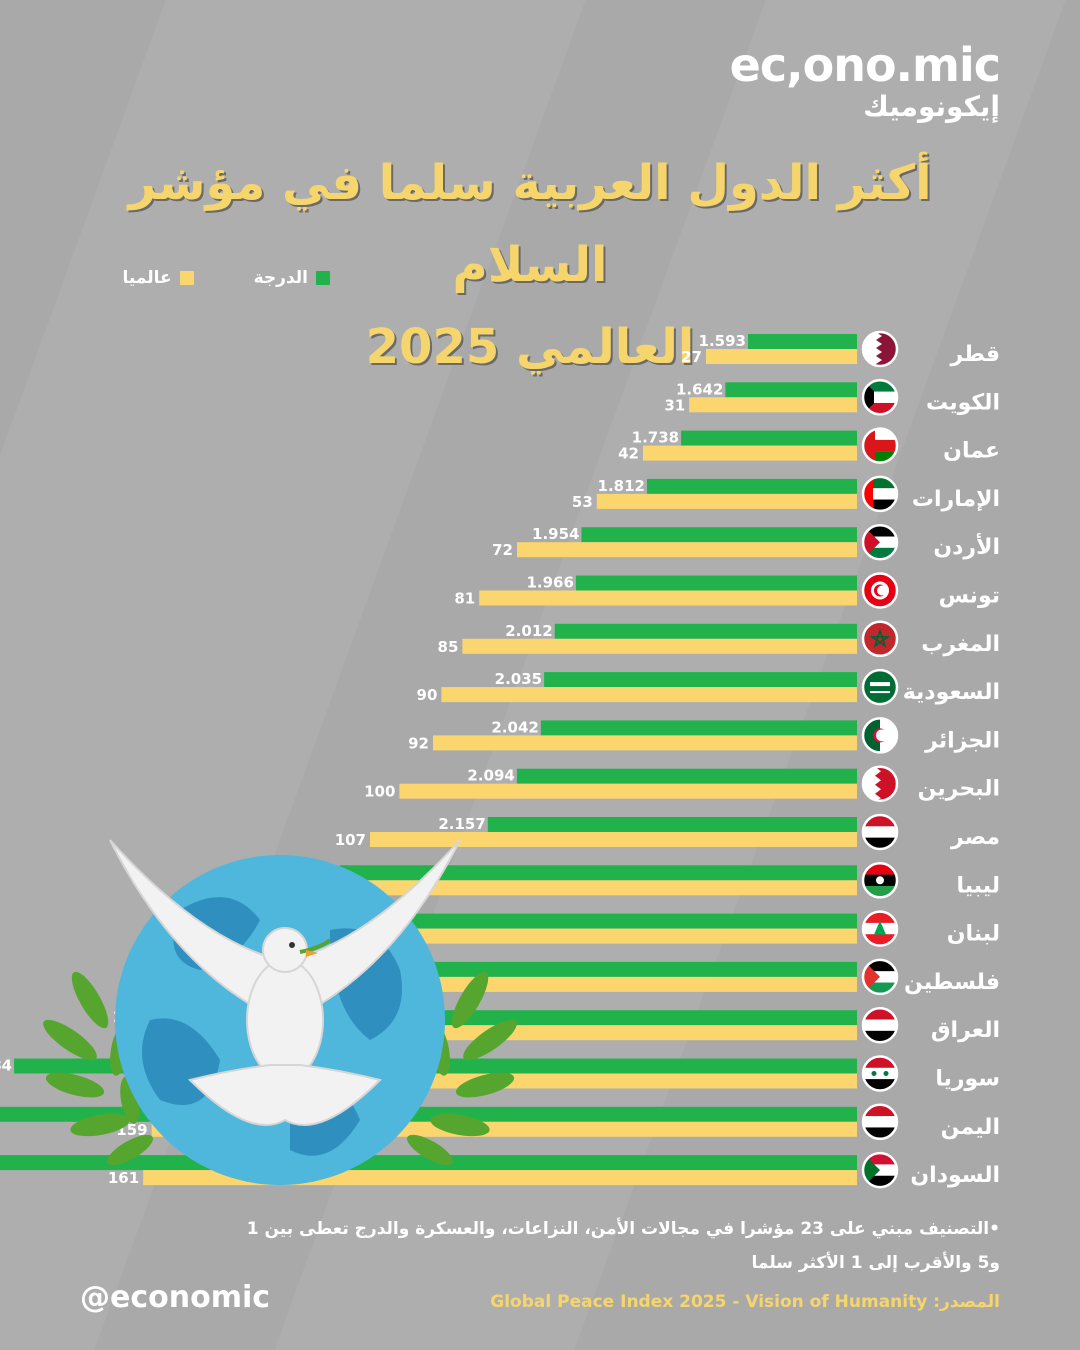 Image resolution: width=1080 pixels, height=1350 pixels. I want to click on libya-flag, so click(880, 880).